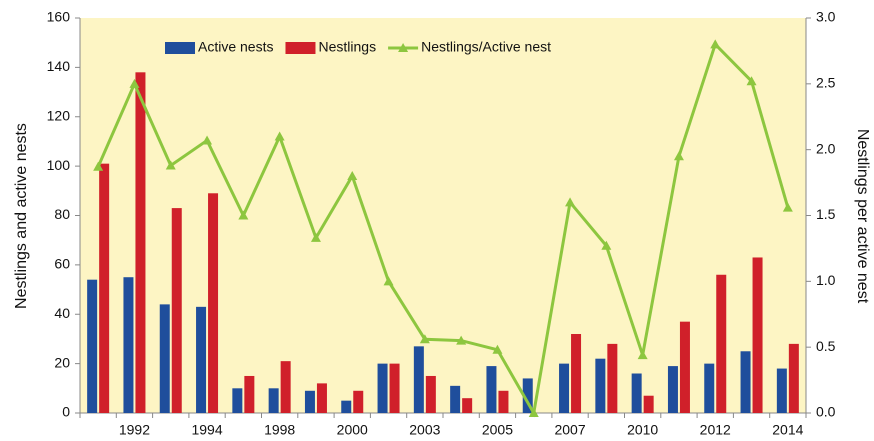  I want to click on y-tick-label: 80, so click(62, 214).